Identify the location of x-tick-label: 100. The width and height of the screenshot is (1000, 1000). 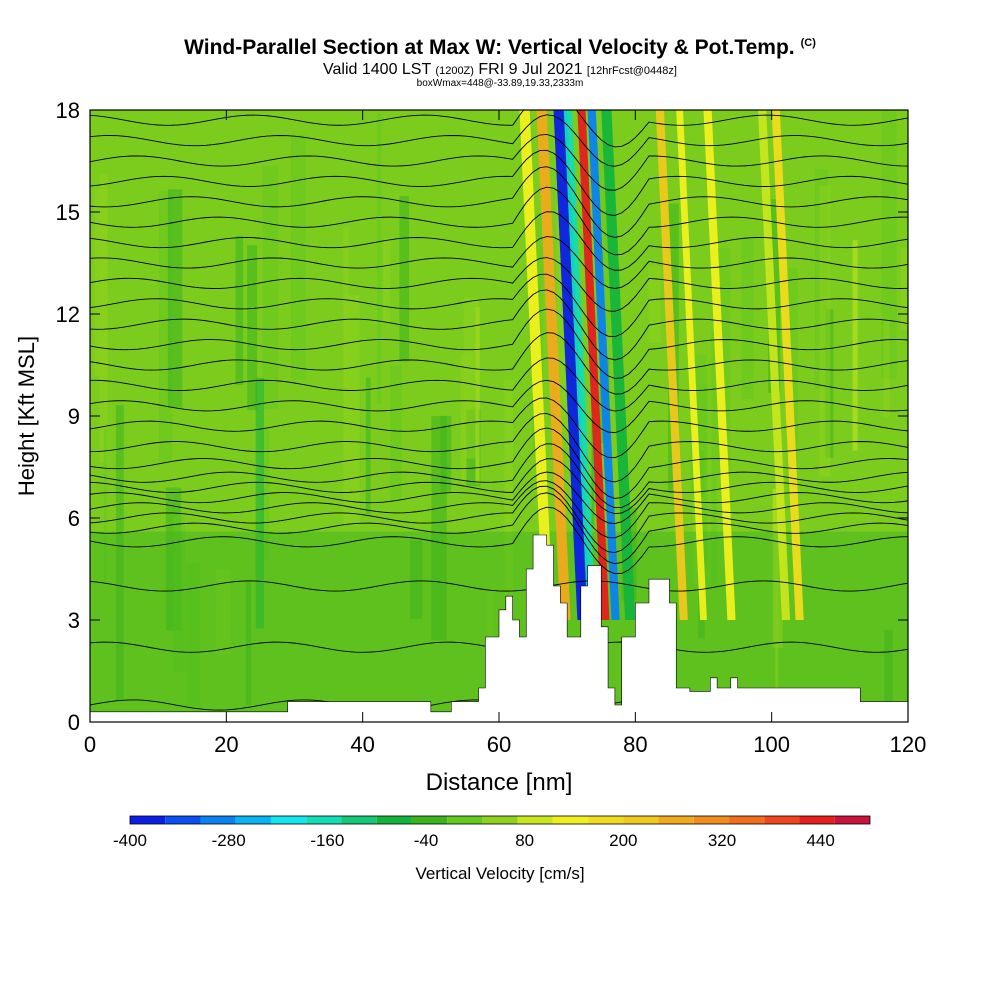
(771, 744).